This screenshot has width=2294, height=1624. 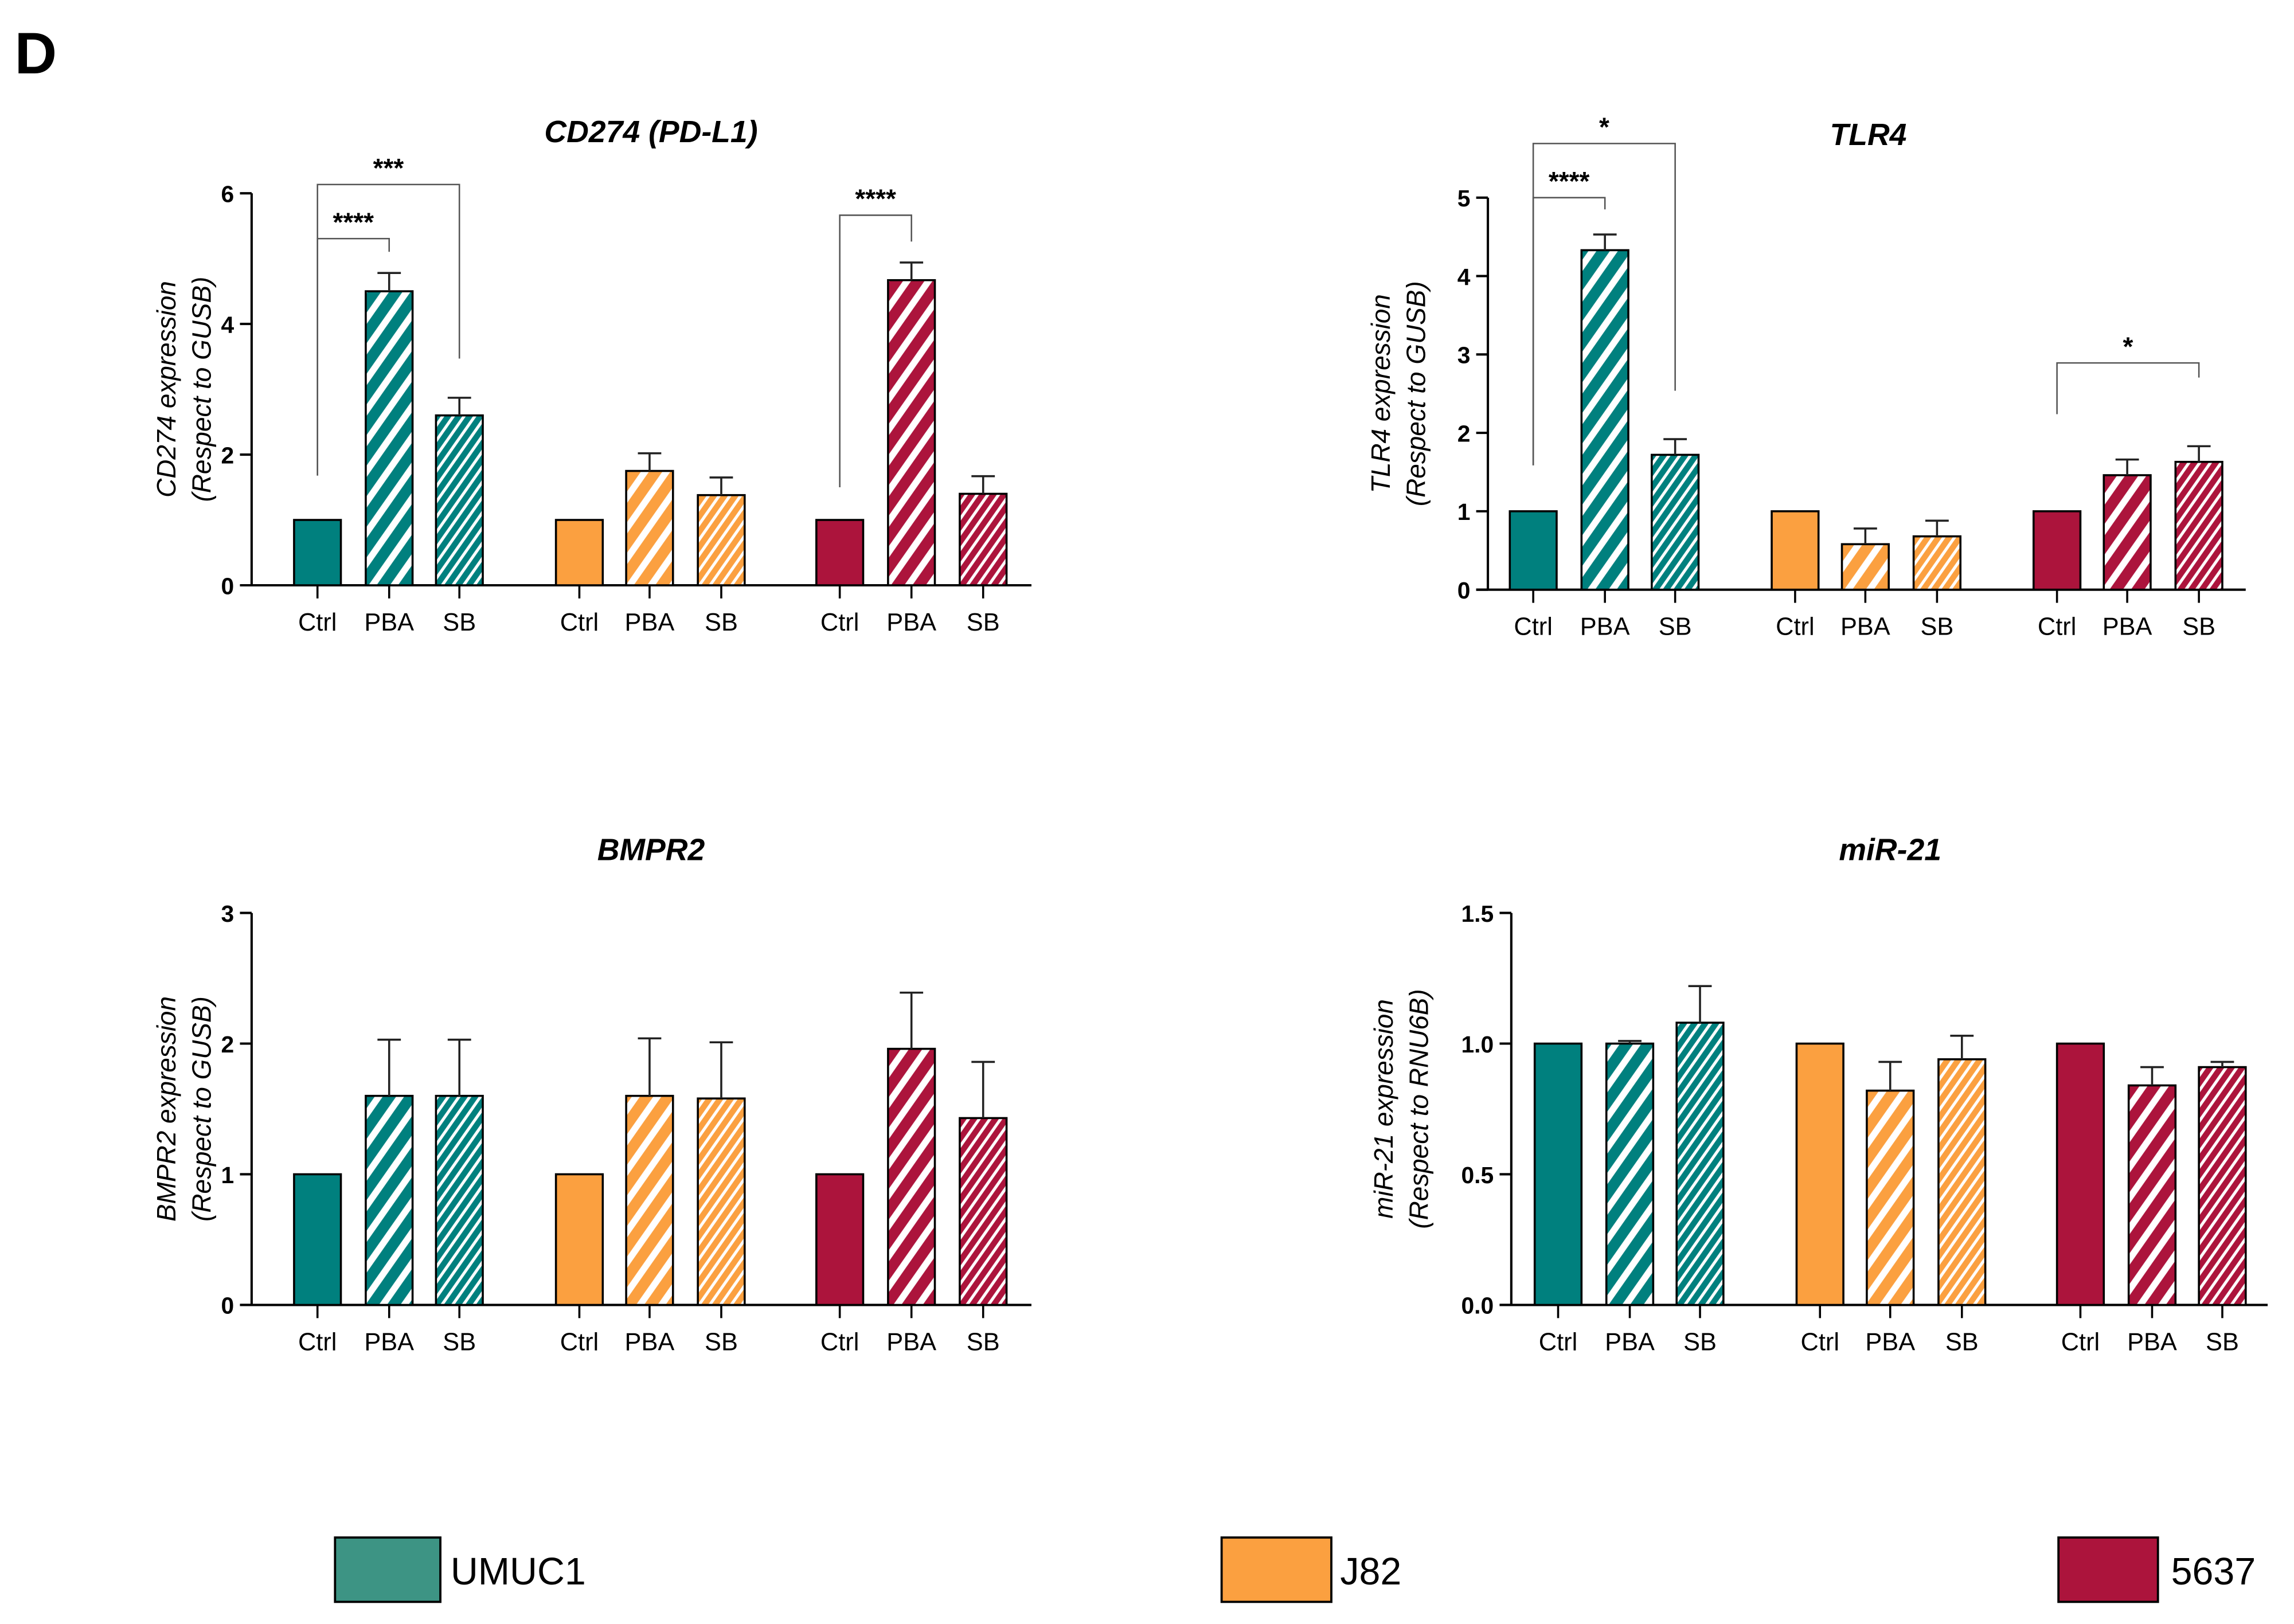 I want to click on legend-label: UMUC1, so click(x=518, y=1572).